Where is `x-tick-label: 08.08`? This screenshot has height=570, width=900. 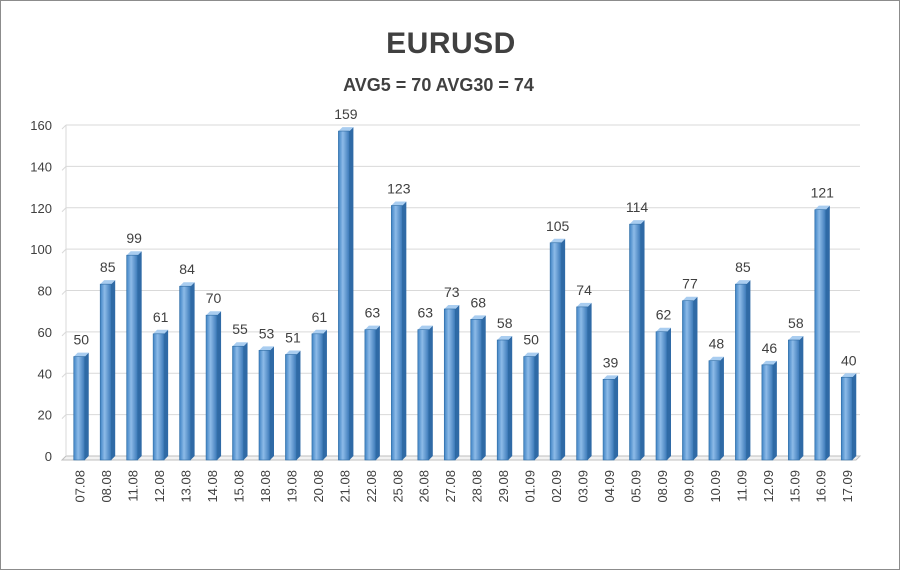
x-tick-label: 08.08 is located at coordinates (106, 486).